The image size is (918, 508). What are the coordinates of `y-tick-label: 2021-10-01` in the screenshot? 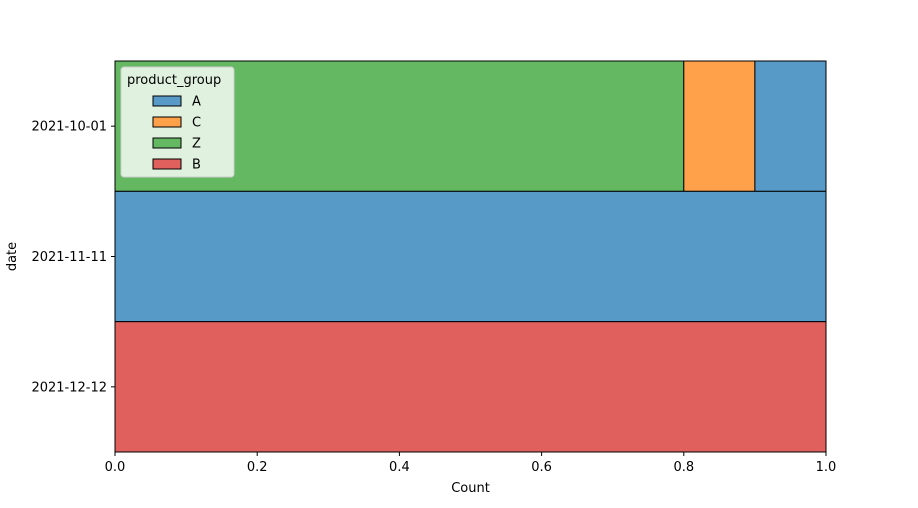 It's located at (69, 127).